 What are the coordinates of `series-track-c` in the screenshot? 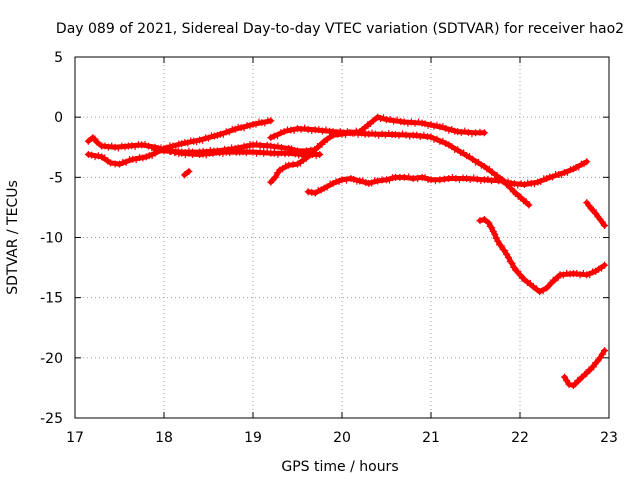 It's located at (235, 148).